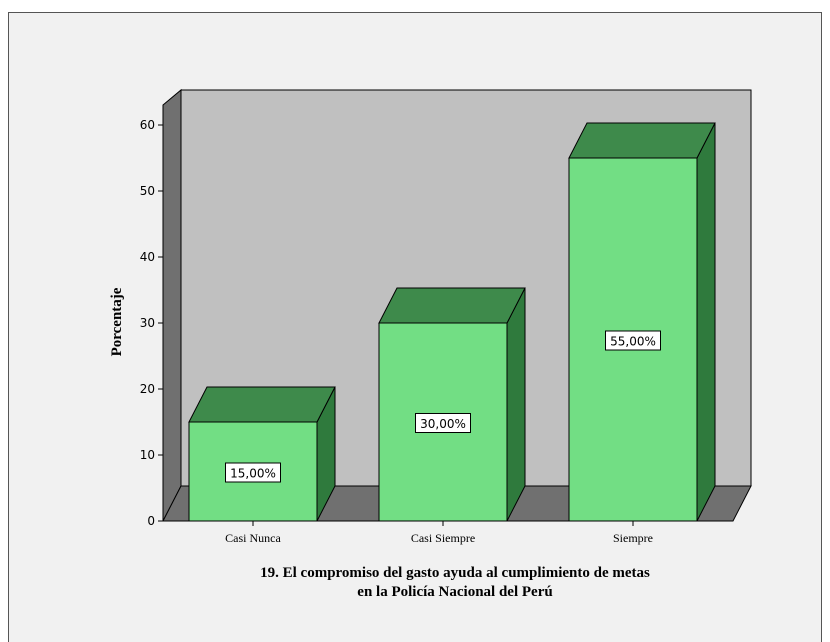  What do you see at coordinates (633, 538) in the screenshot?
I see `x-tick-label: Siempre` at bounding box center [633, 538].